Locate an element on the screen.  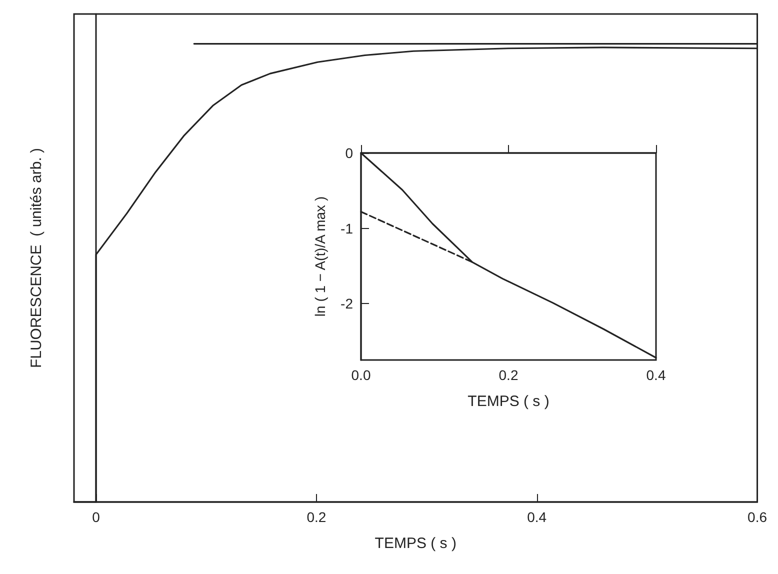
x-tick-label: 0.6 is located at coordinates (758, 517).